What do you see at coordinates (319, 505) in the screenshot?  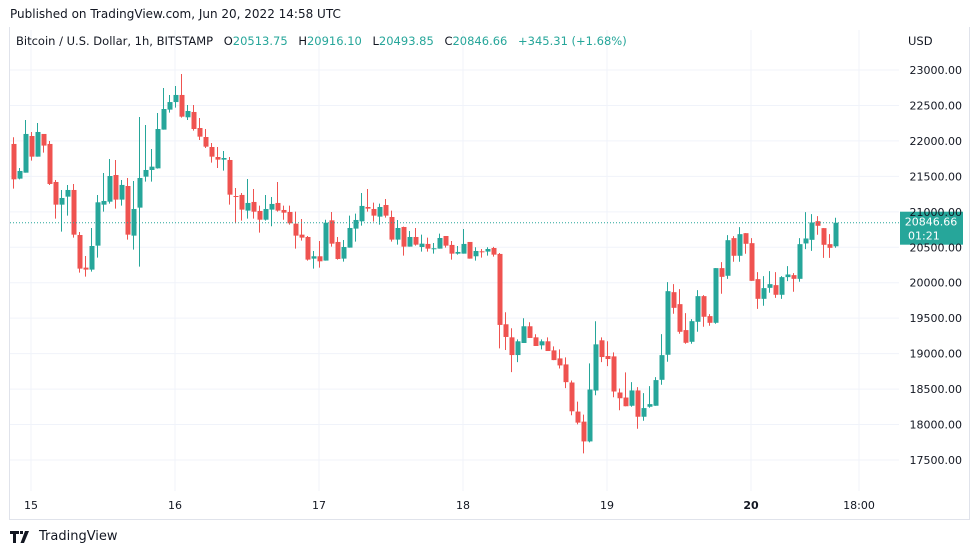 I see `time-tick-label: 17` at bounding box center [319, 505].